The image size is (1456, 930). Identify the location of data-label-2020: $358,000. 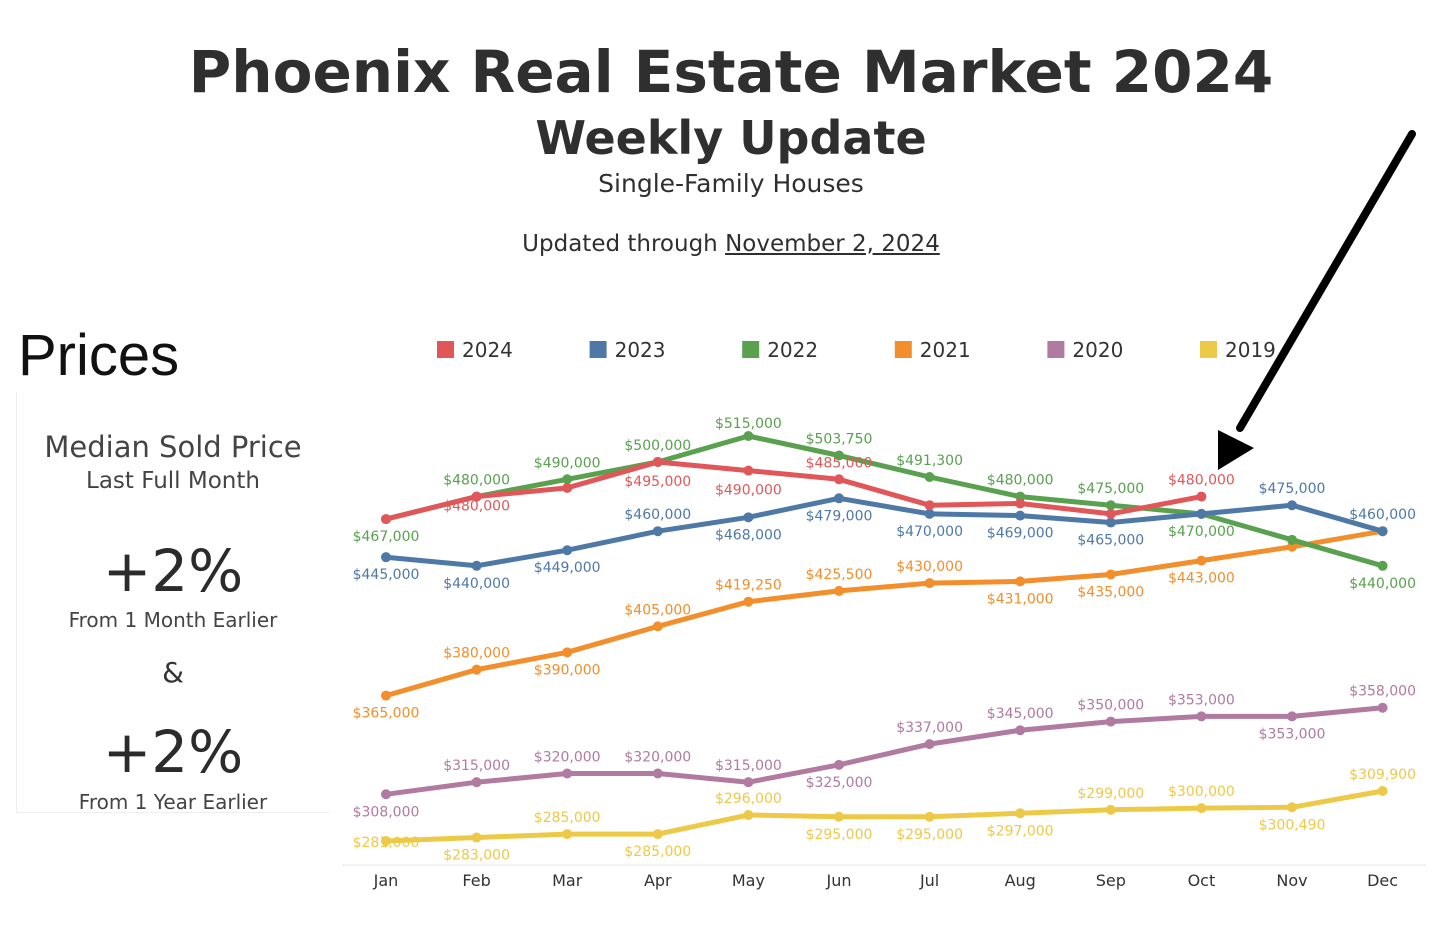
(1382, 692).